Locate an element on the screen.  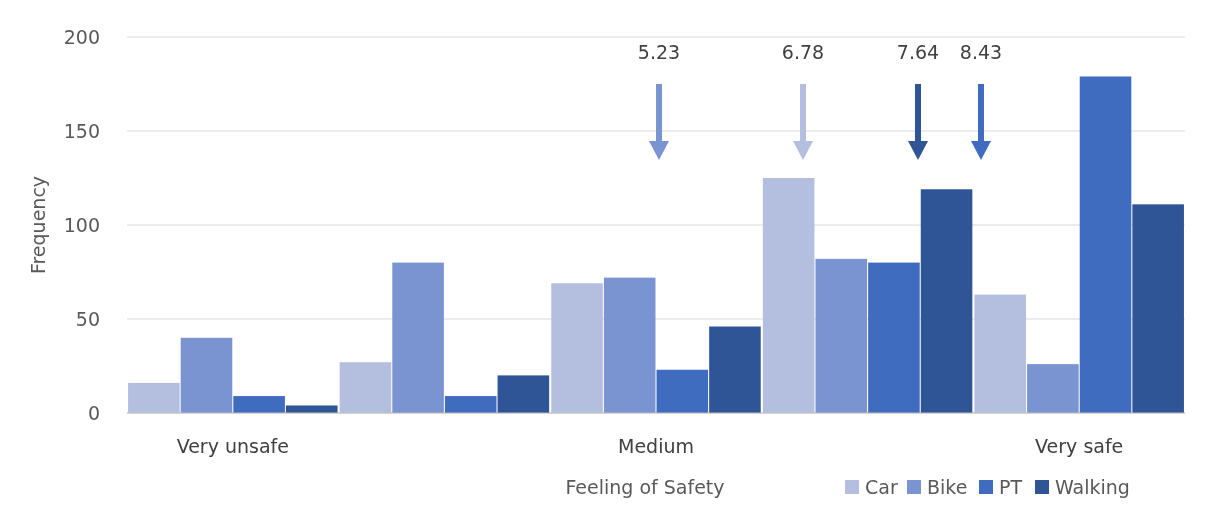
y-tick-label: 200 is located at coordinates (81, 36).